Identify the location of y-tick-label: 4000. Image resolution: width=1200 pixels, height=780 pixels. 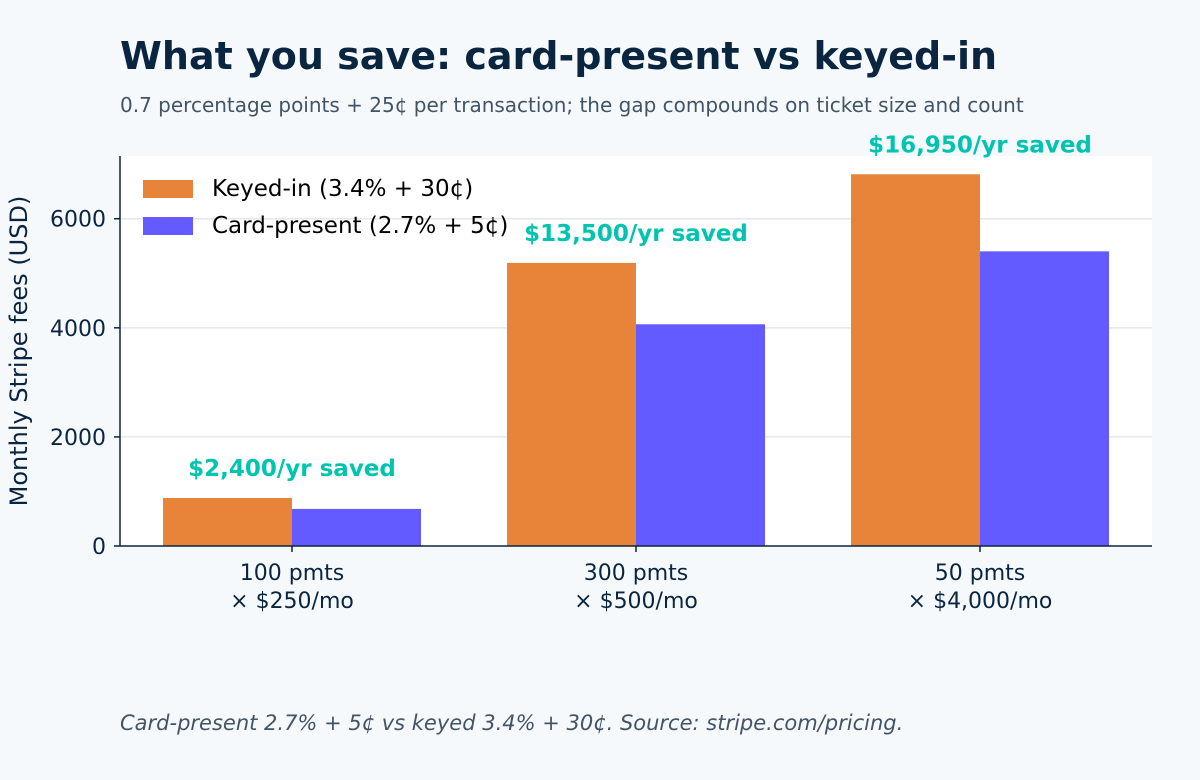
(78, 329).